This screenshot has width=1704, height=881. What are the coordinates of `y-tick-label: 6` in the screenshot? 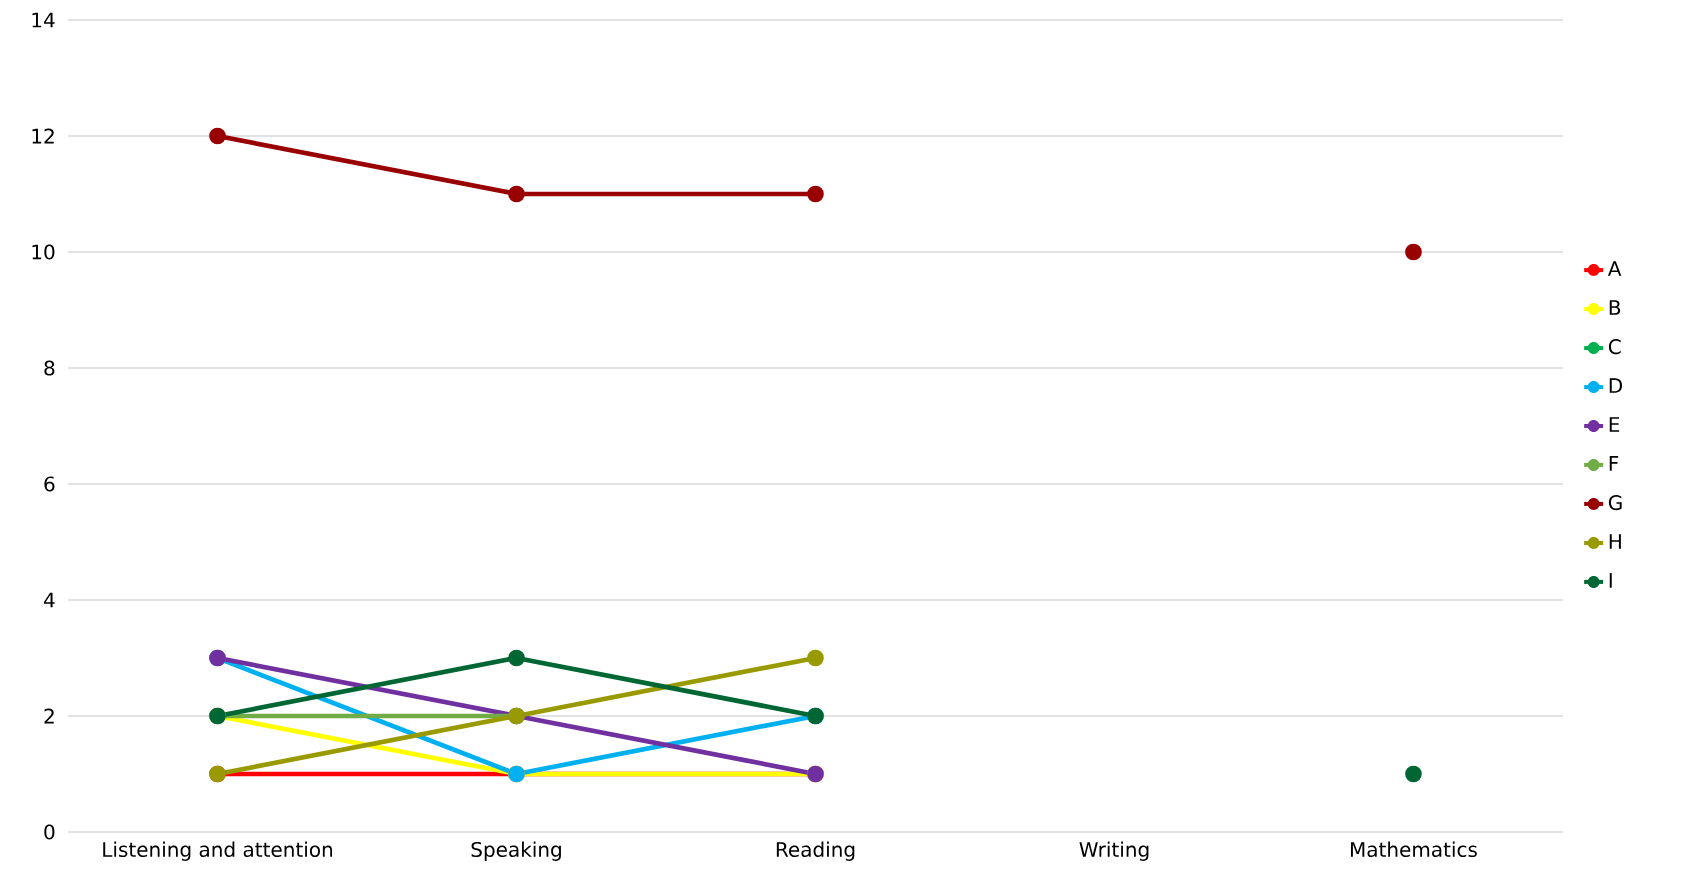 It's located at (49, 484).